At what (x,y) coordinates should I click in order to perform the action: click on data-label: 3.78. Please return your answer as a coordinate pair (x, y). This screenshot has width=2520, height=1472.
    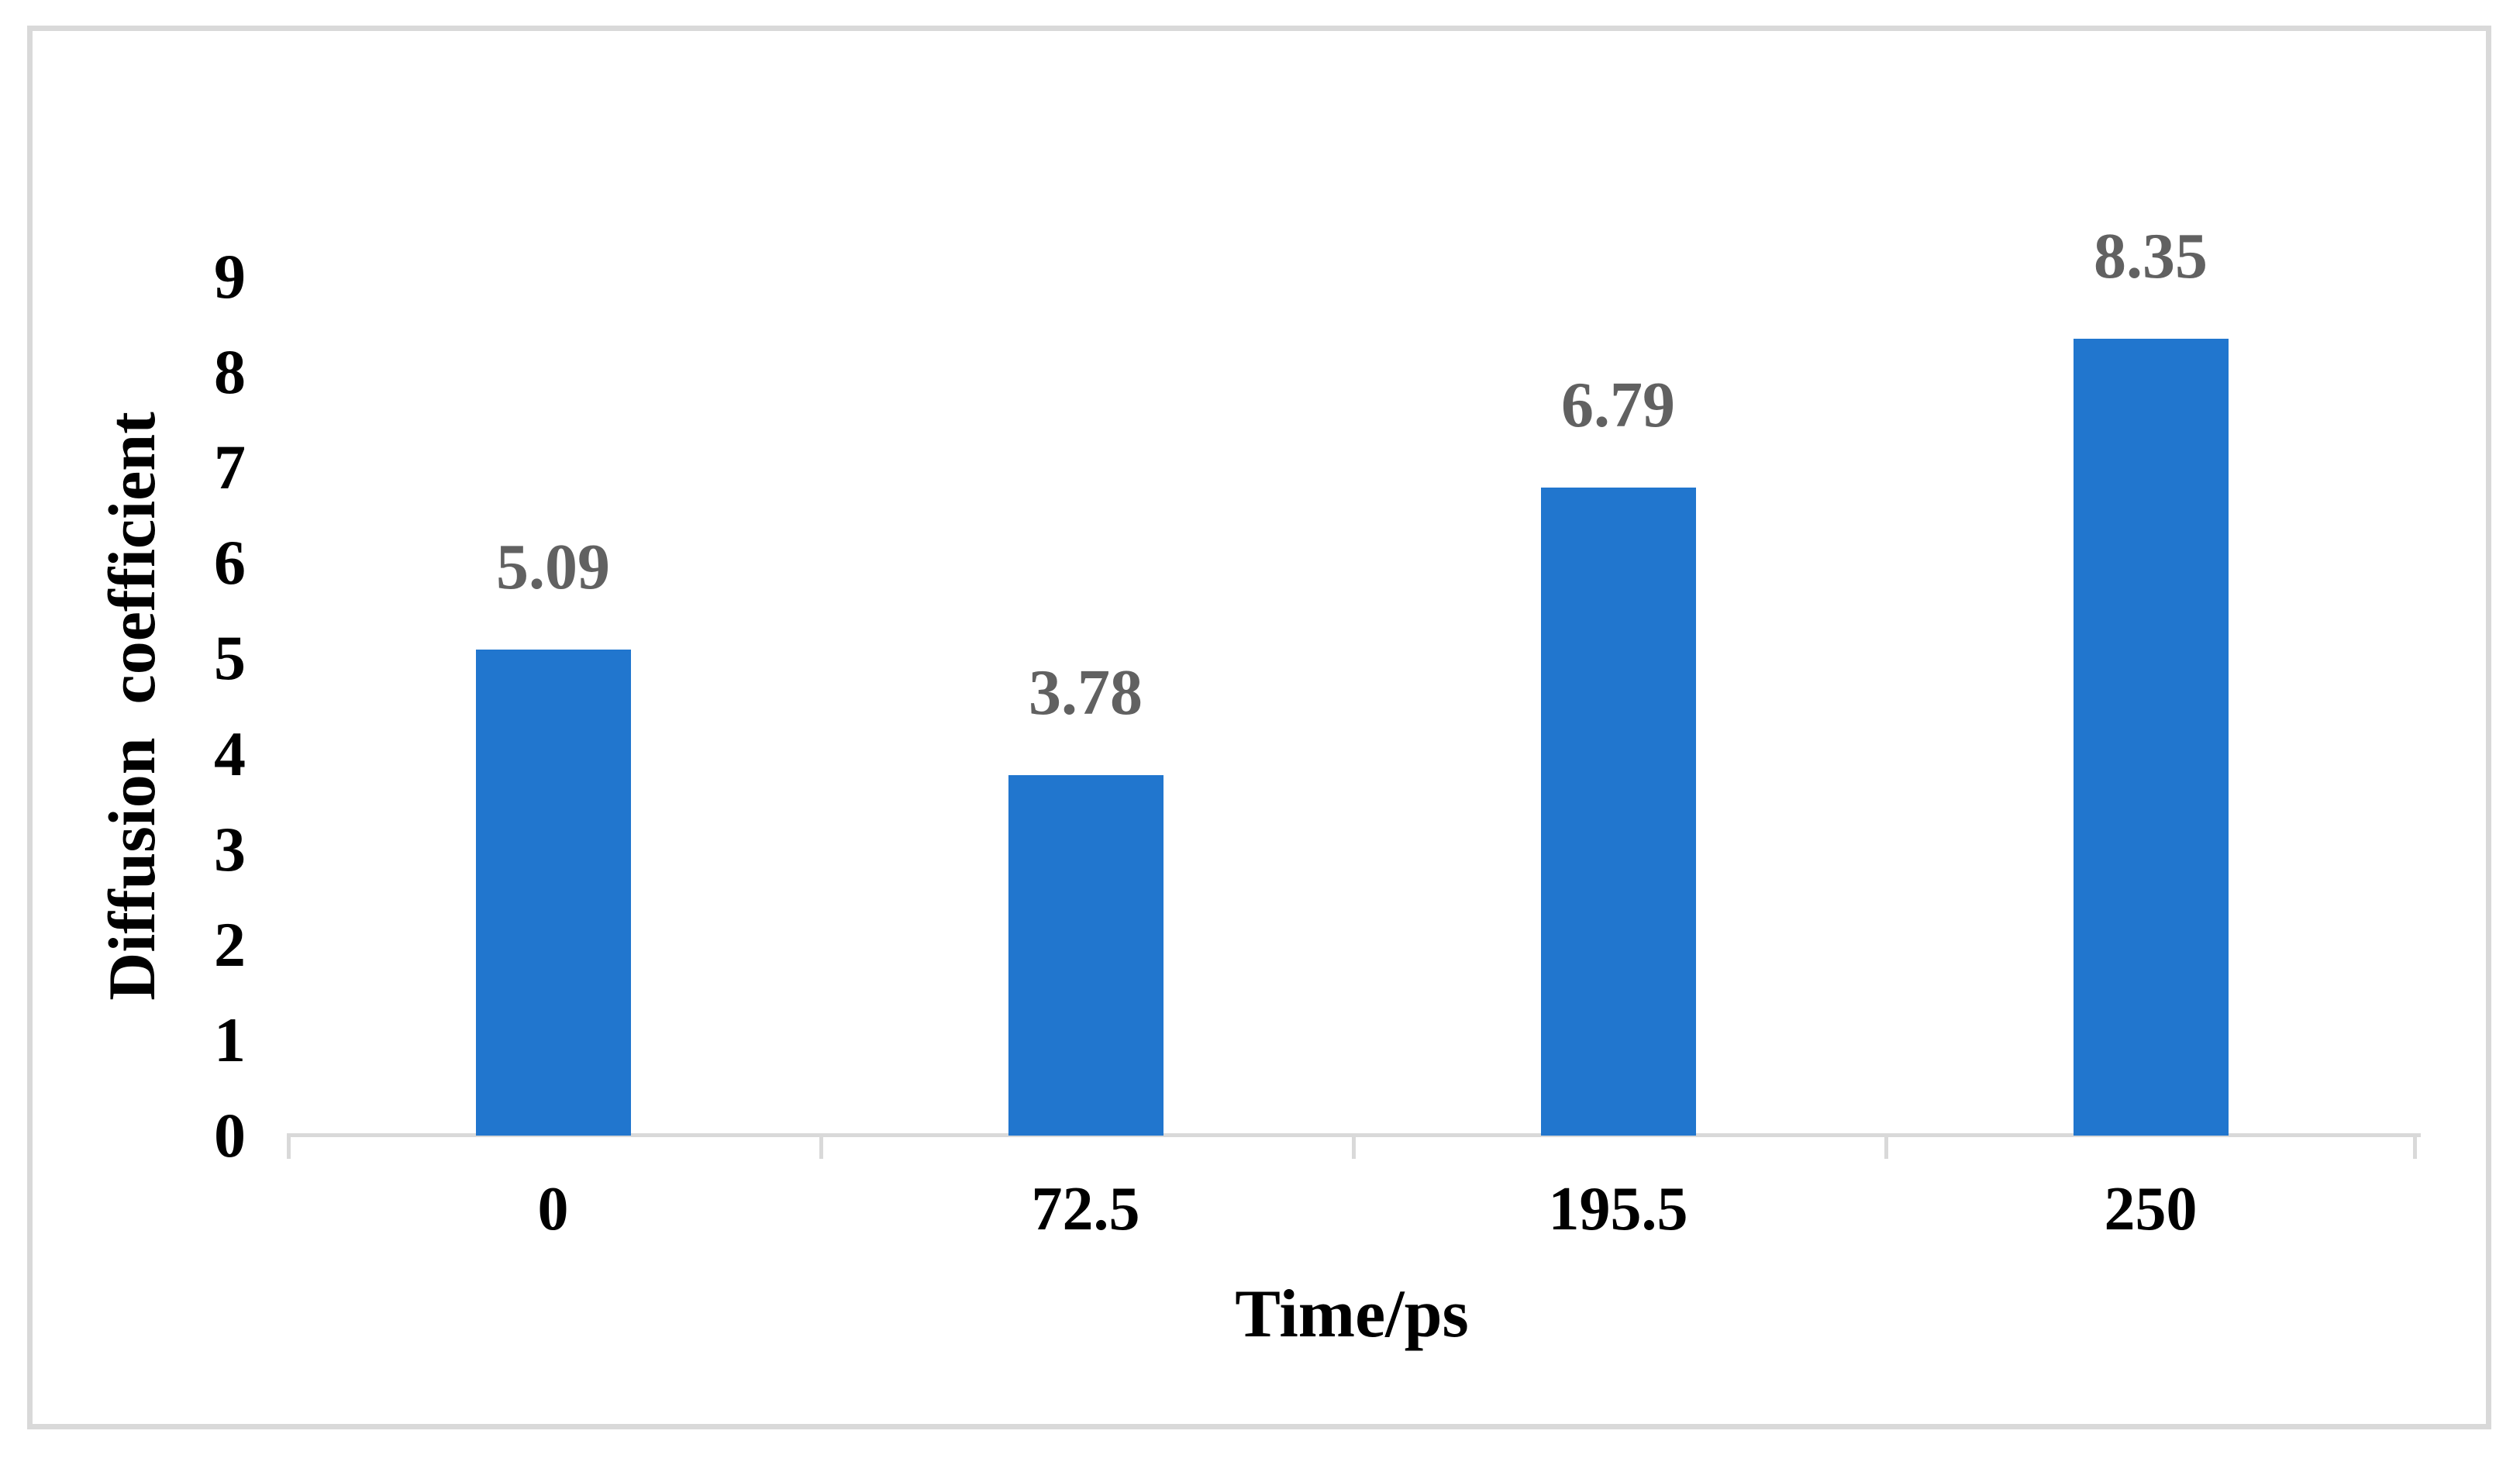
    Looking at the image, I should click on (1086, 692).